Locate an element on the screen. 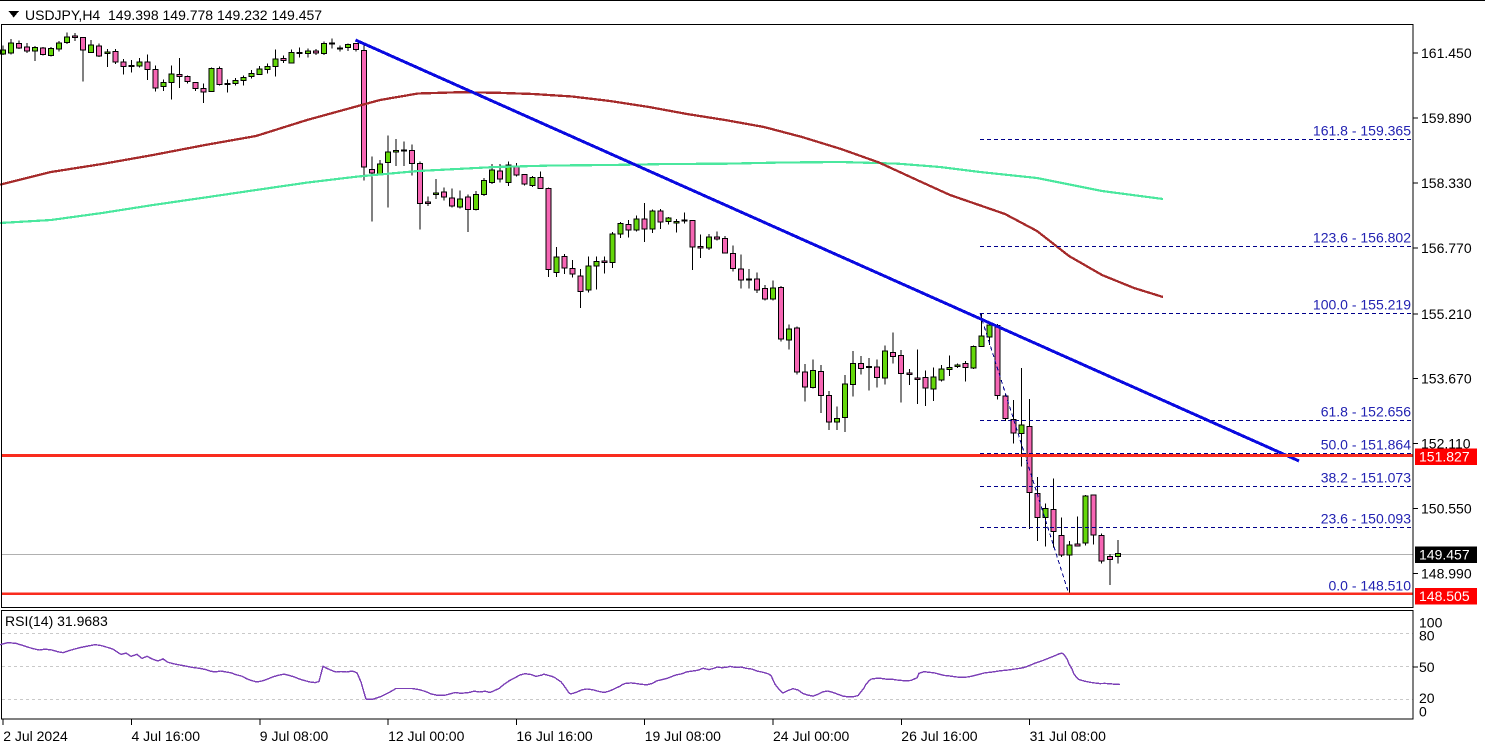 The image size is (1485, 749). svg-text: 100 is located at coordinates (1431, 623).